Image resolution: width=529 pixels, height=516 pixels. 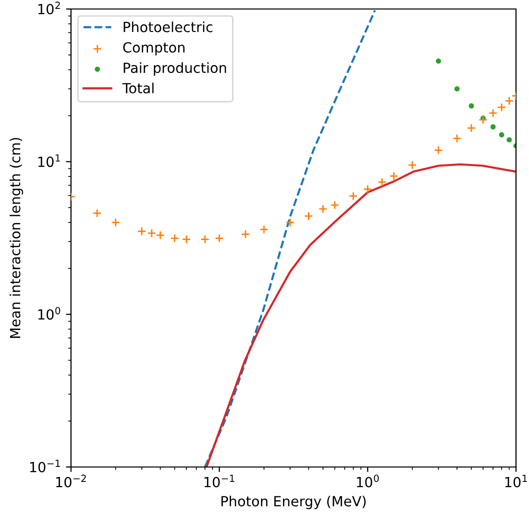 I want to click on x-tick-label: 10$^{−2}$, so click(x=71, y=481).